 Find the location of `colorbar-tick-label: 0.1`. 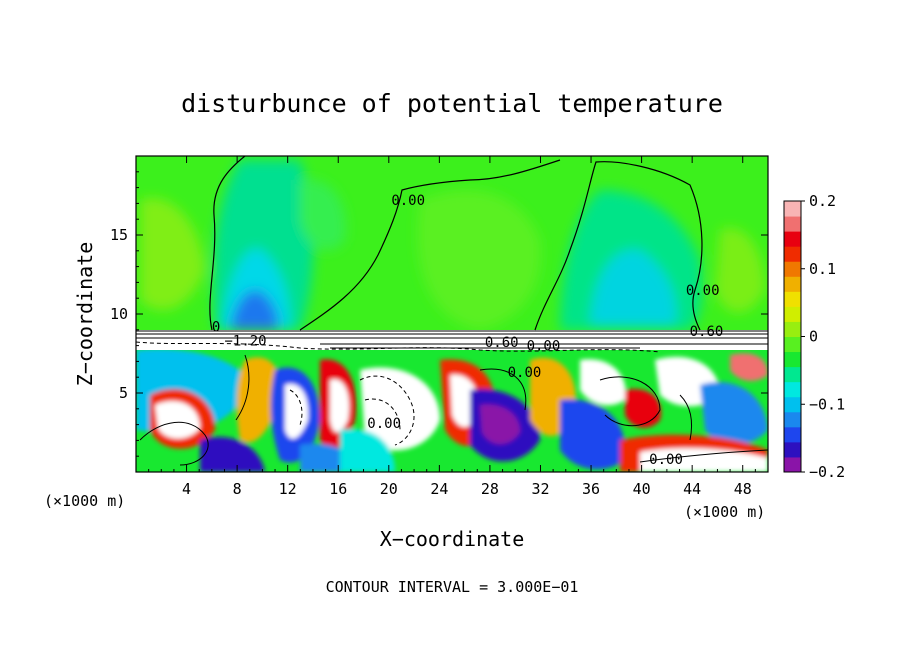

colorbar-tick-label: 0.1 is located at coordinates (822, 269).